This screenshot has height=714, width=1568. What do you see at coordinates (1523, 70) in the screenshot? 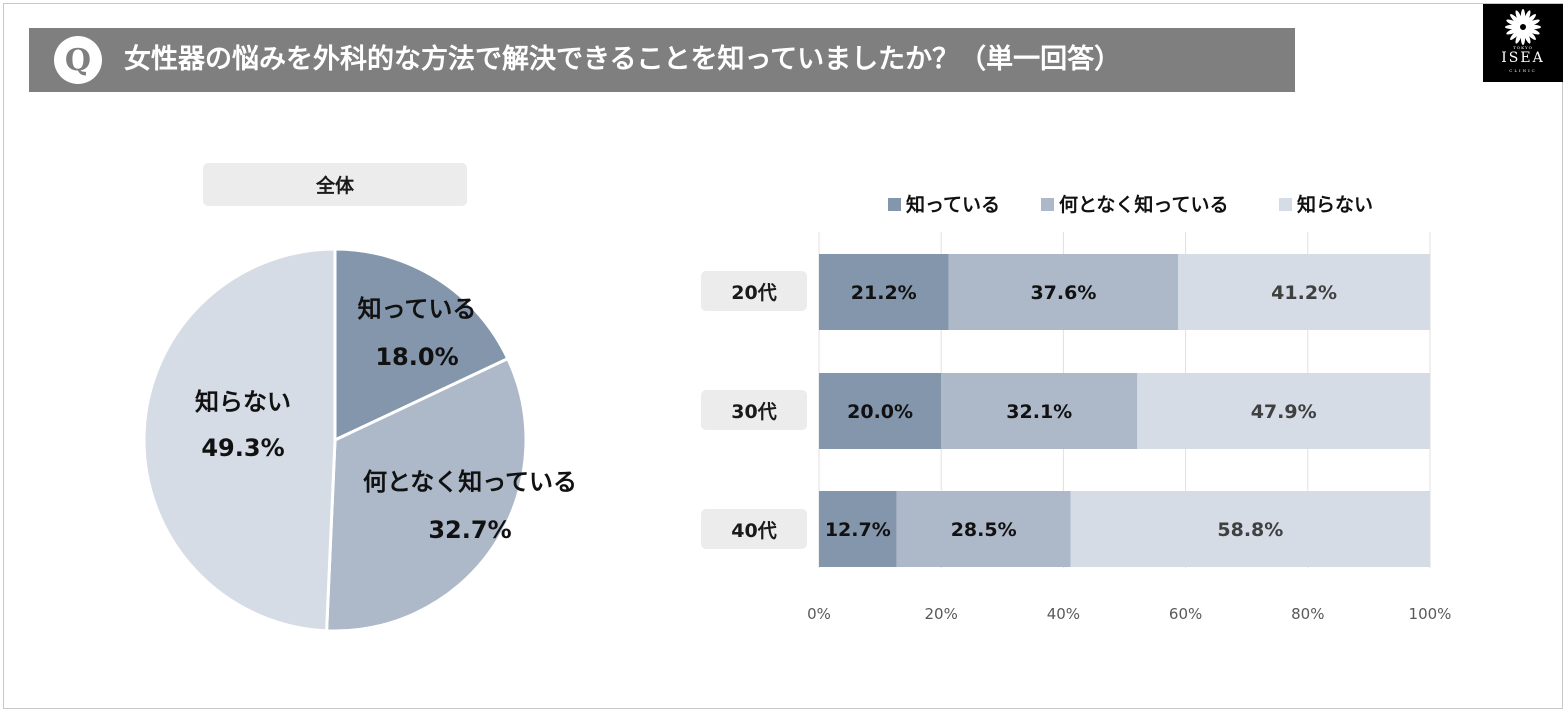
I see `logo-clinic-text: CLINIC` at bounding box center [1523, 70].